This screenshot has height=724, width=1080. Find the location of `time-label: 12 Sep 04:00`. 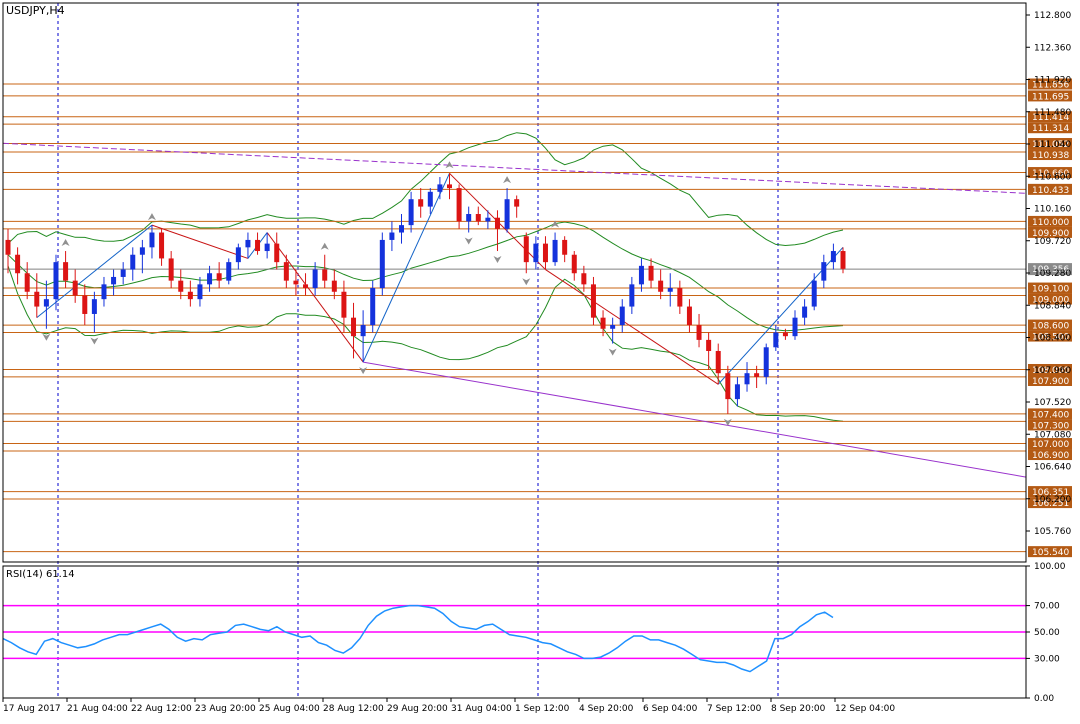

time-label: 12 Sep 04:00 is located at coordinates (865, 709).